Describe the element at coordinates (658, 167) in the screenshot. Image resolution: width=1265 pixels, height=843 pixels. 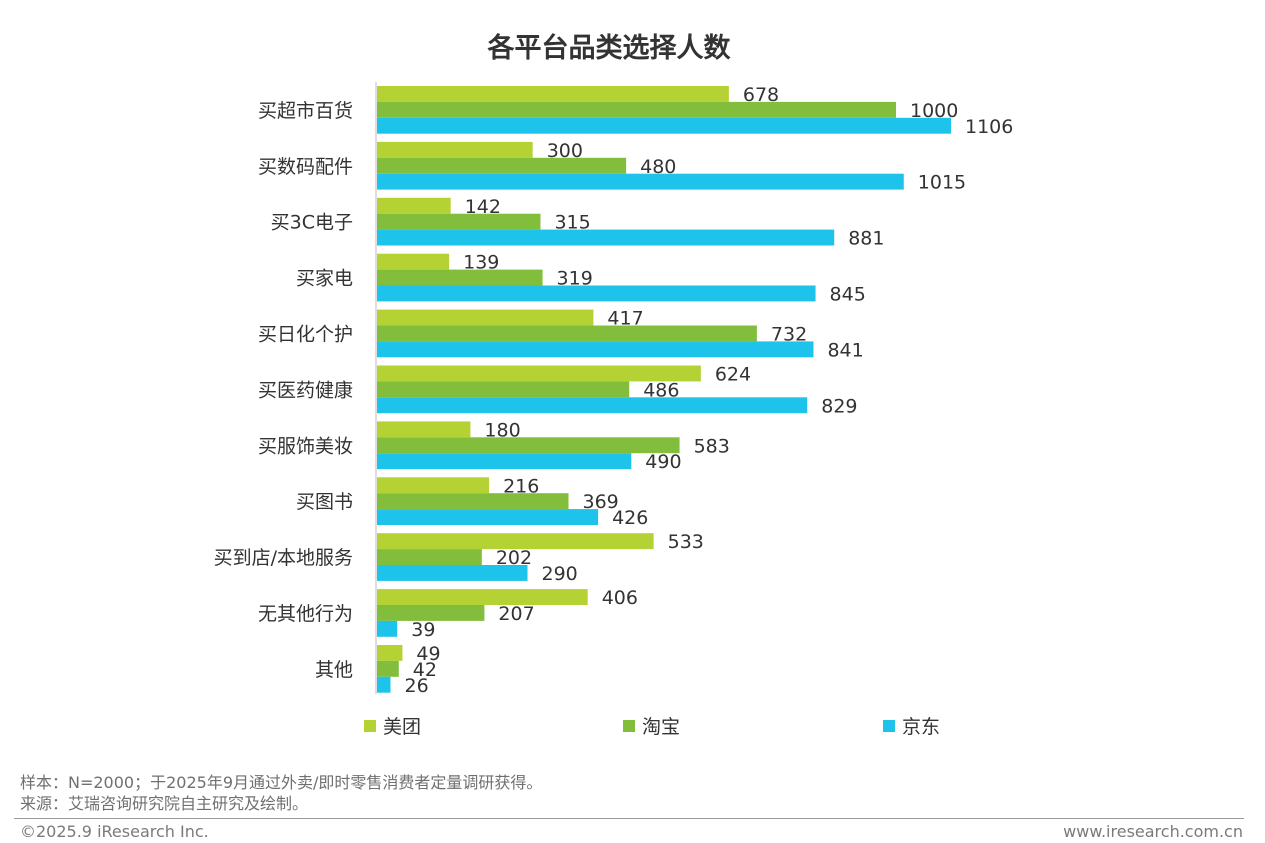
I see `data-label: 480` at that location.